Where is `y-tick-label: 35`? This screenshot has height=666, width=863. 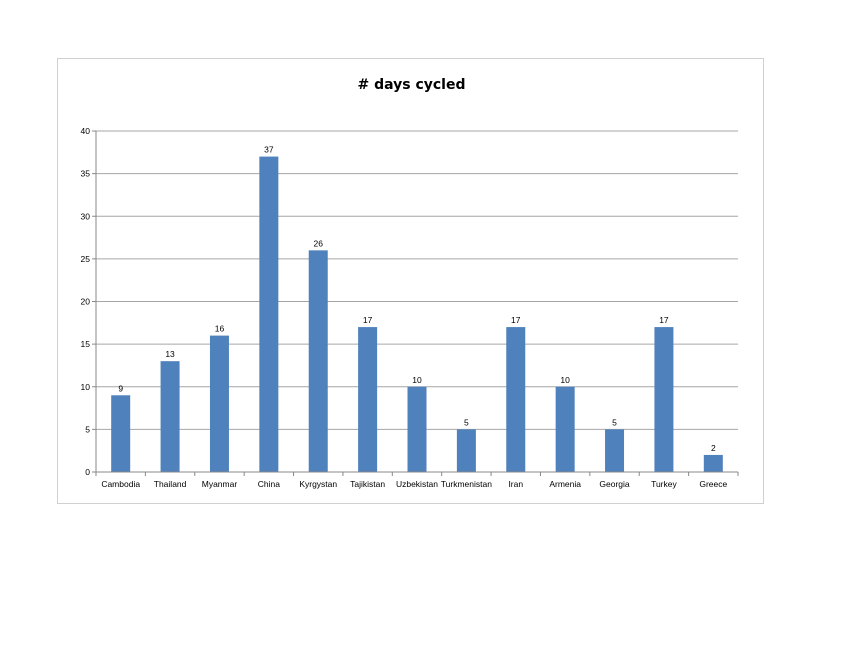
y-tick-label: 35 is located at coordinates (86, 174).